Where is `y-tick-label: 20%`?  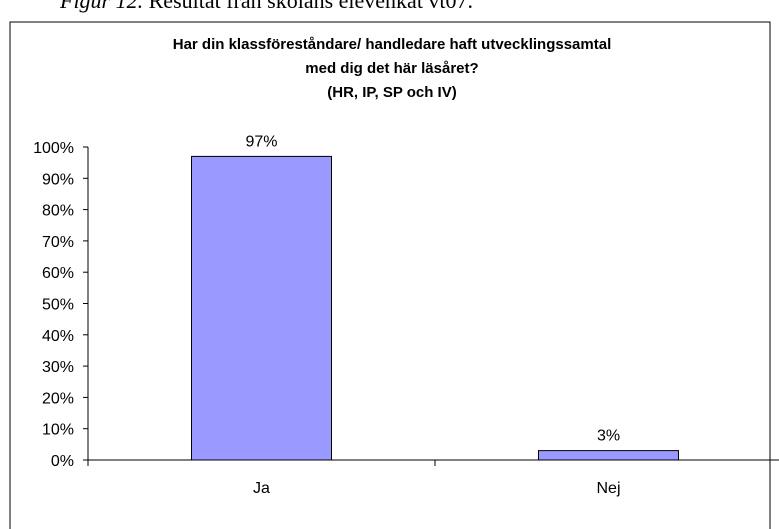 y-tick-label: 20% is located at coordinates (58, 398).